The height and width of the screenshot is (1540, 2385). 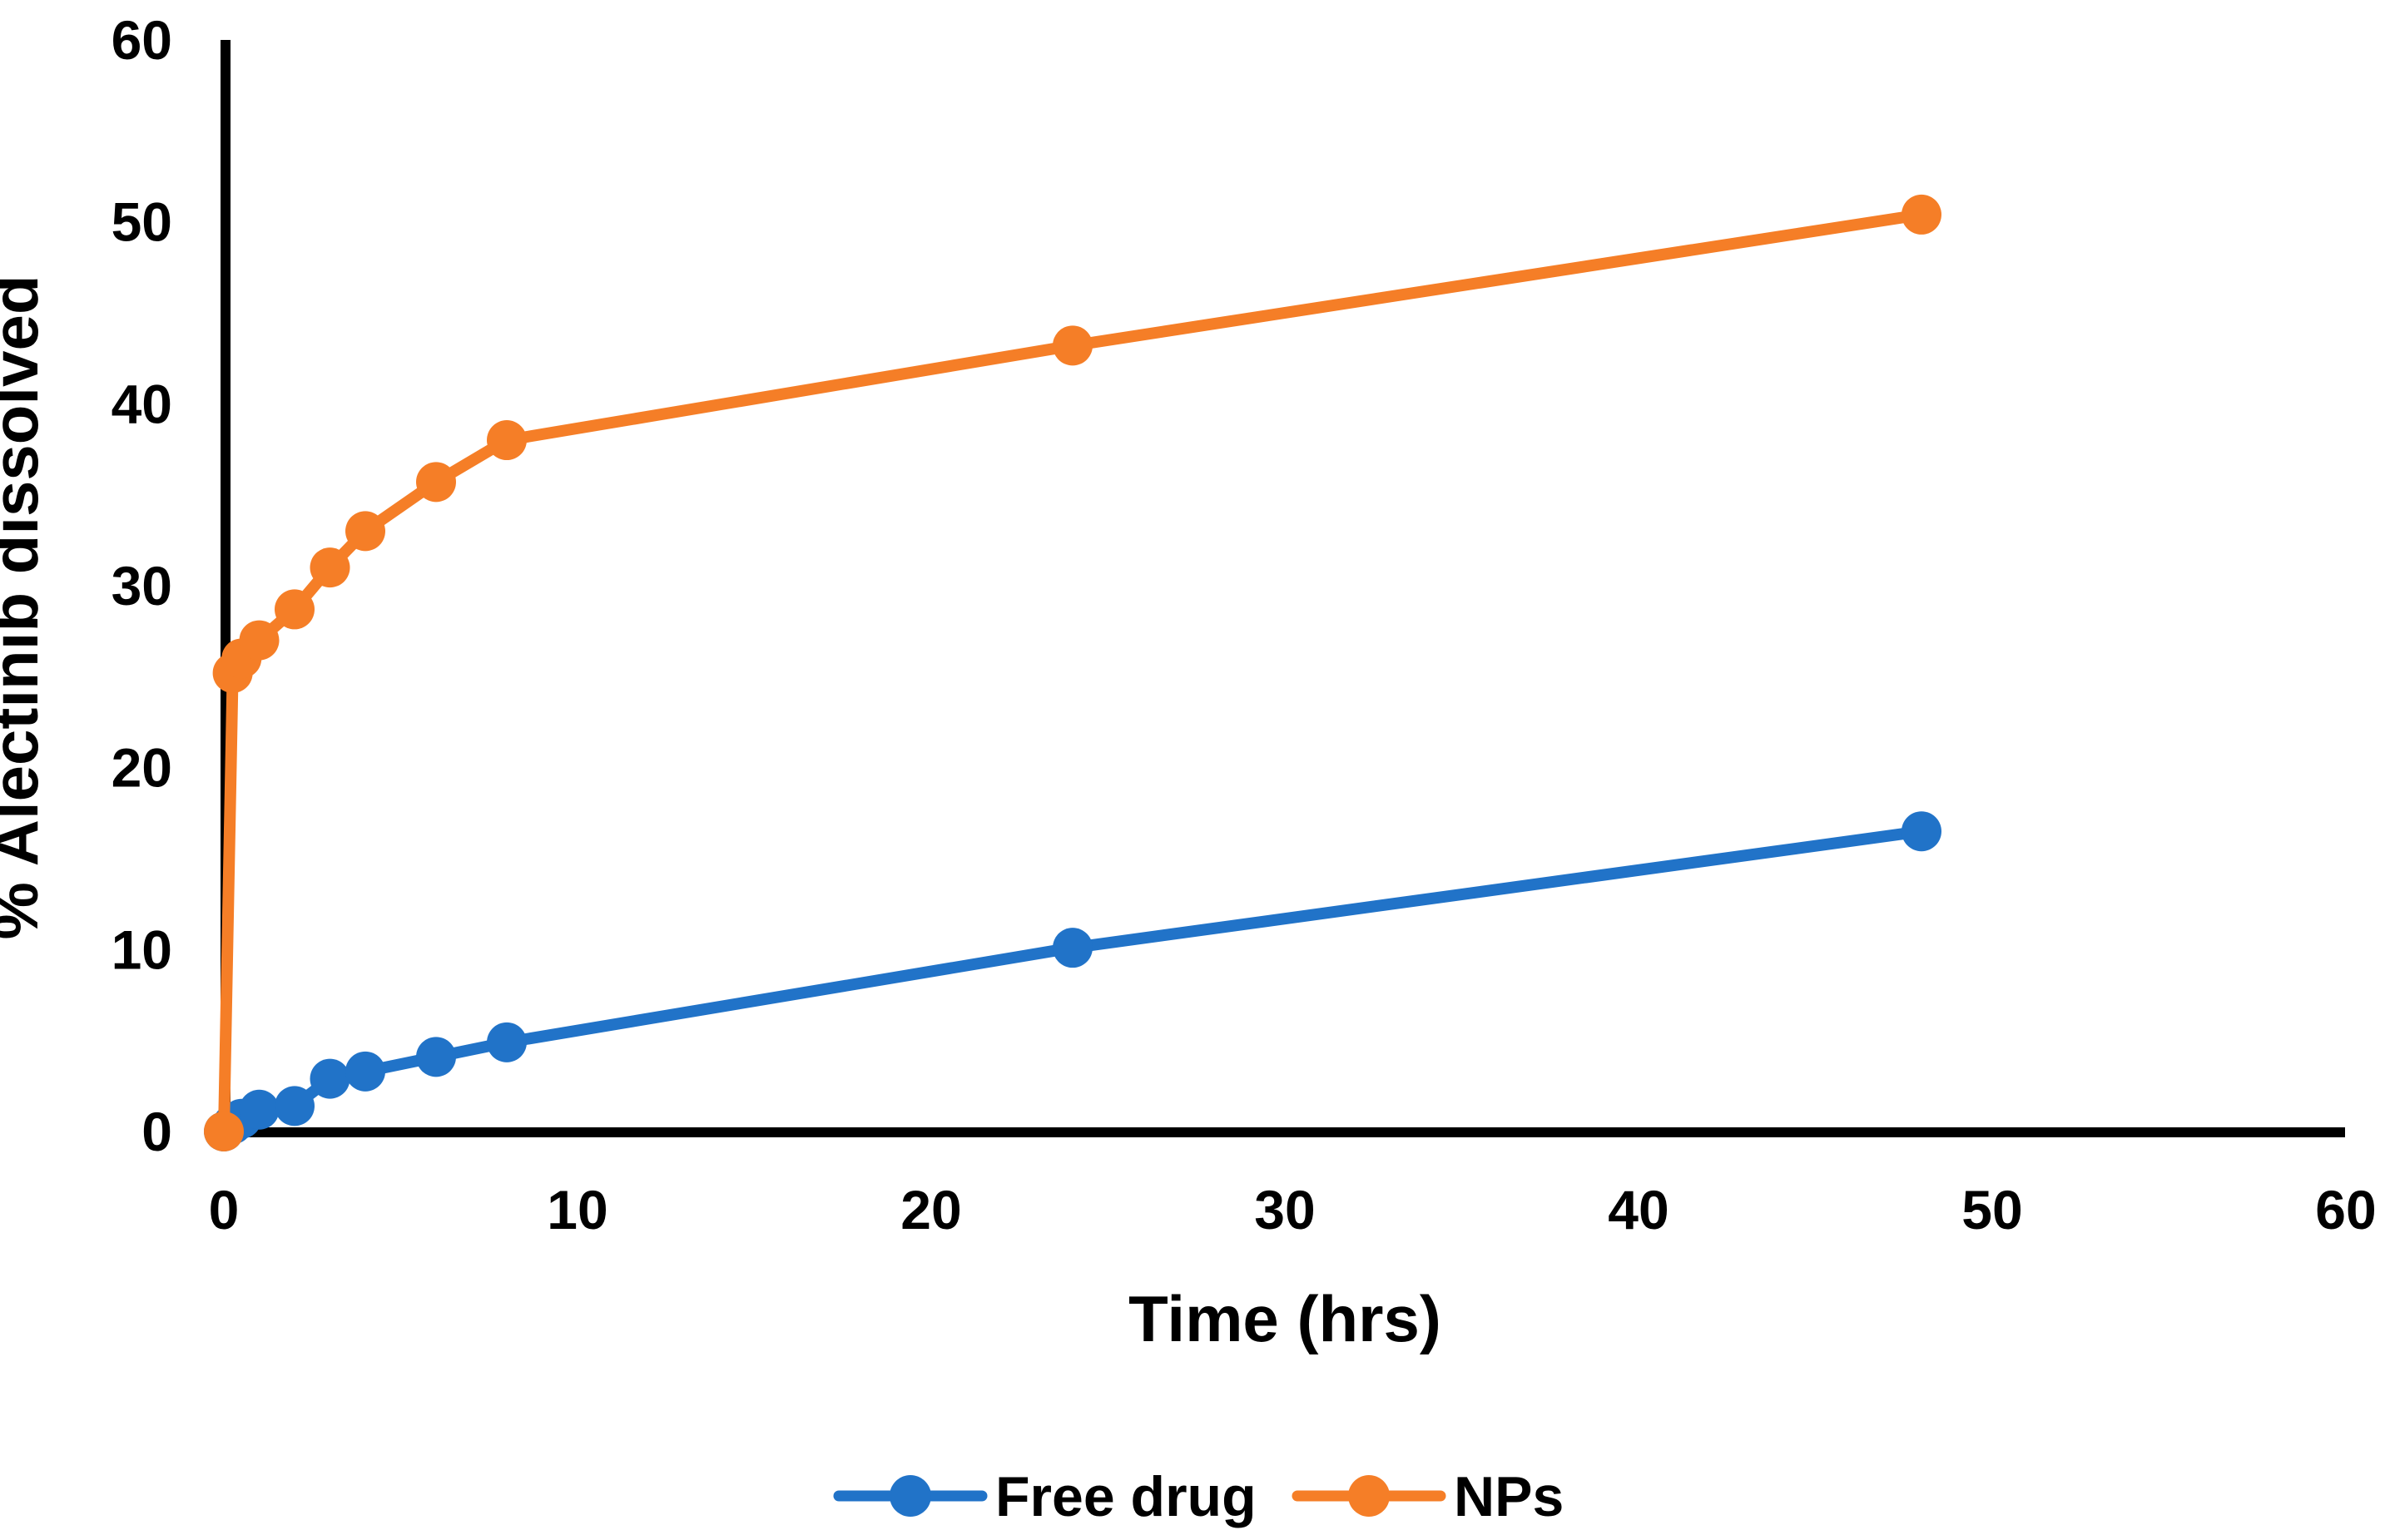 I want to click on x-tick-label: 60, so click(x=2346, y=1209).